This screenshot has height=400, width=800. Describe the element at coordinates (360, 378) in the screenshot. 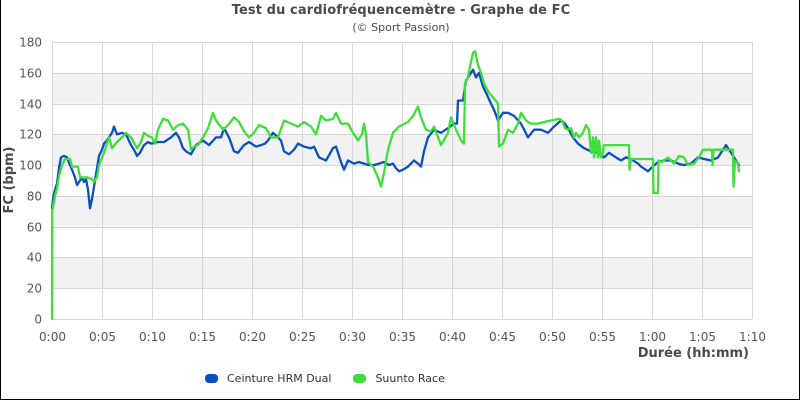

I see `legend-swatch-green-icon` at that location.